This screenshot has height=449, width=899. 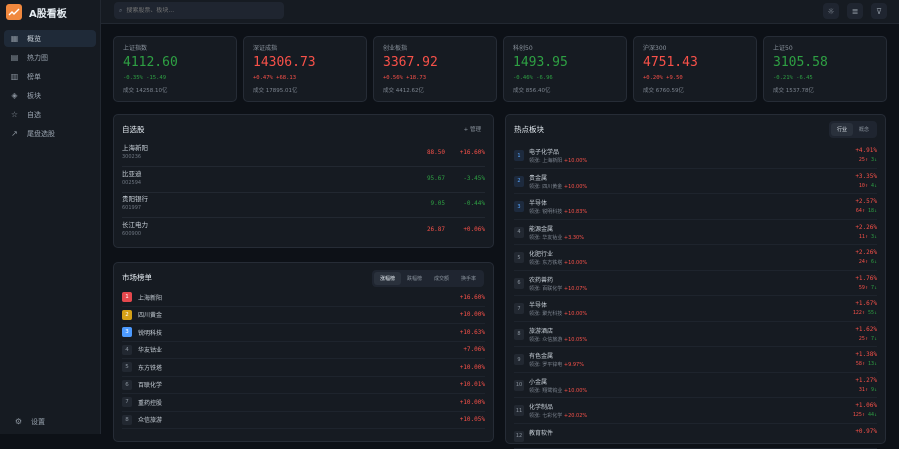 I want to click on theme-toggle-button: ☼, so click(x=831, y=11).